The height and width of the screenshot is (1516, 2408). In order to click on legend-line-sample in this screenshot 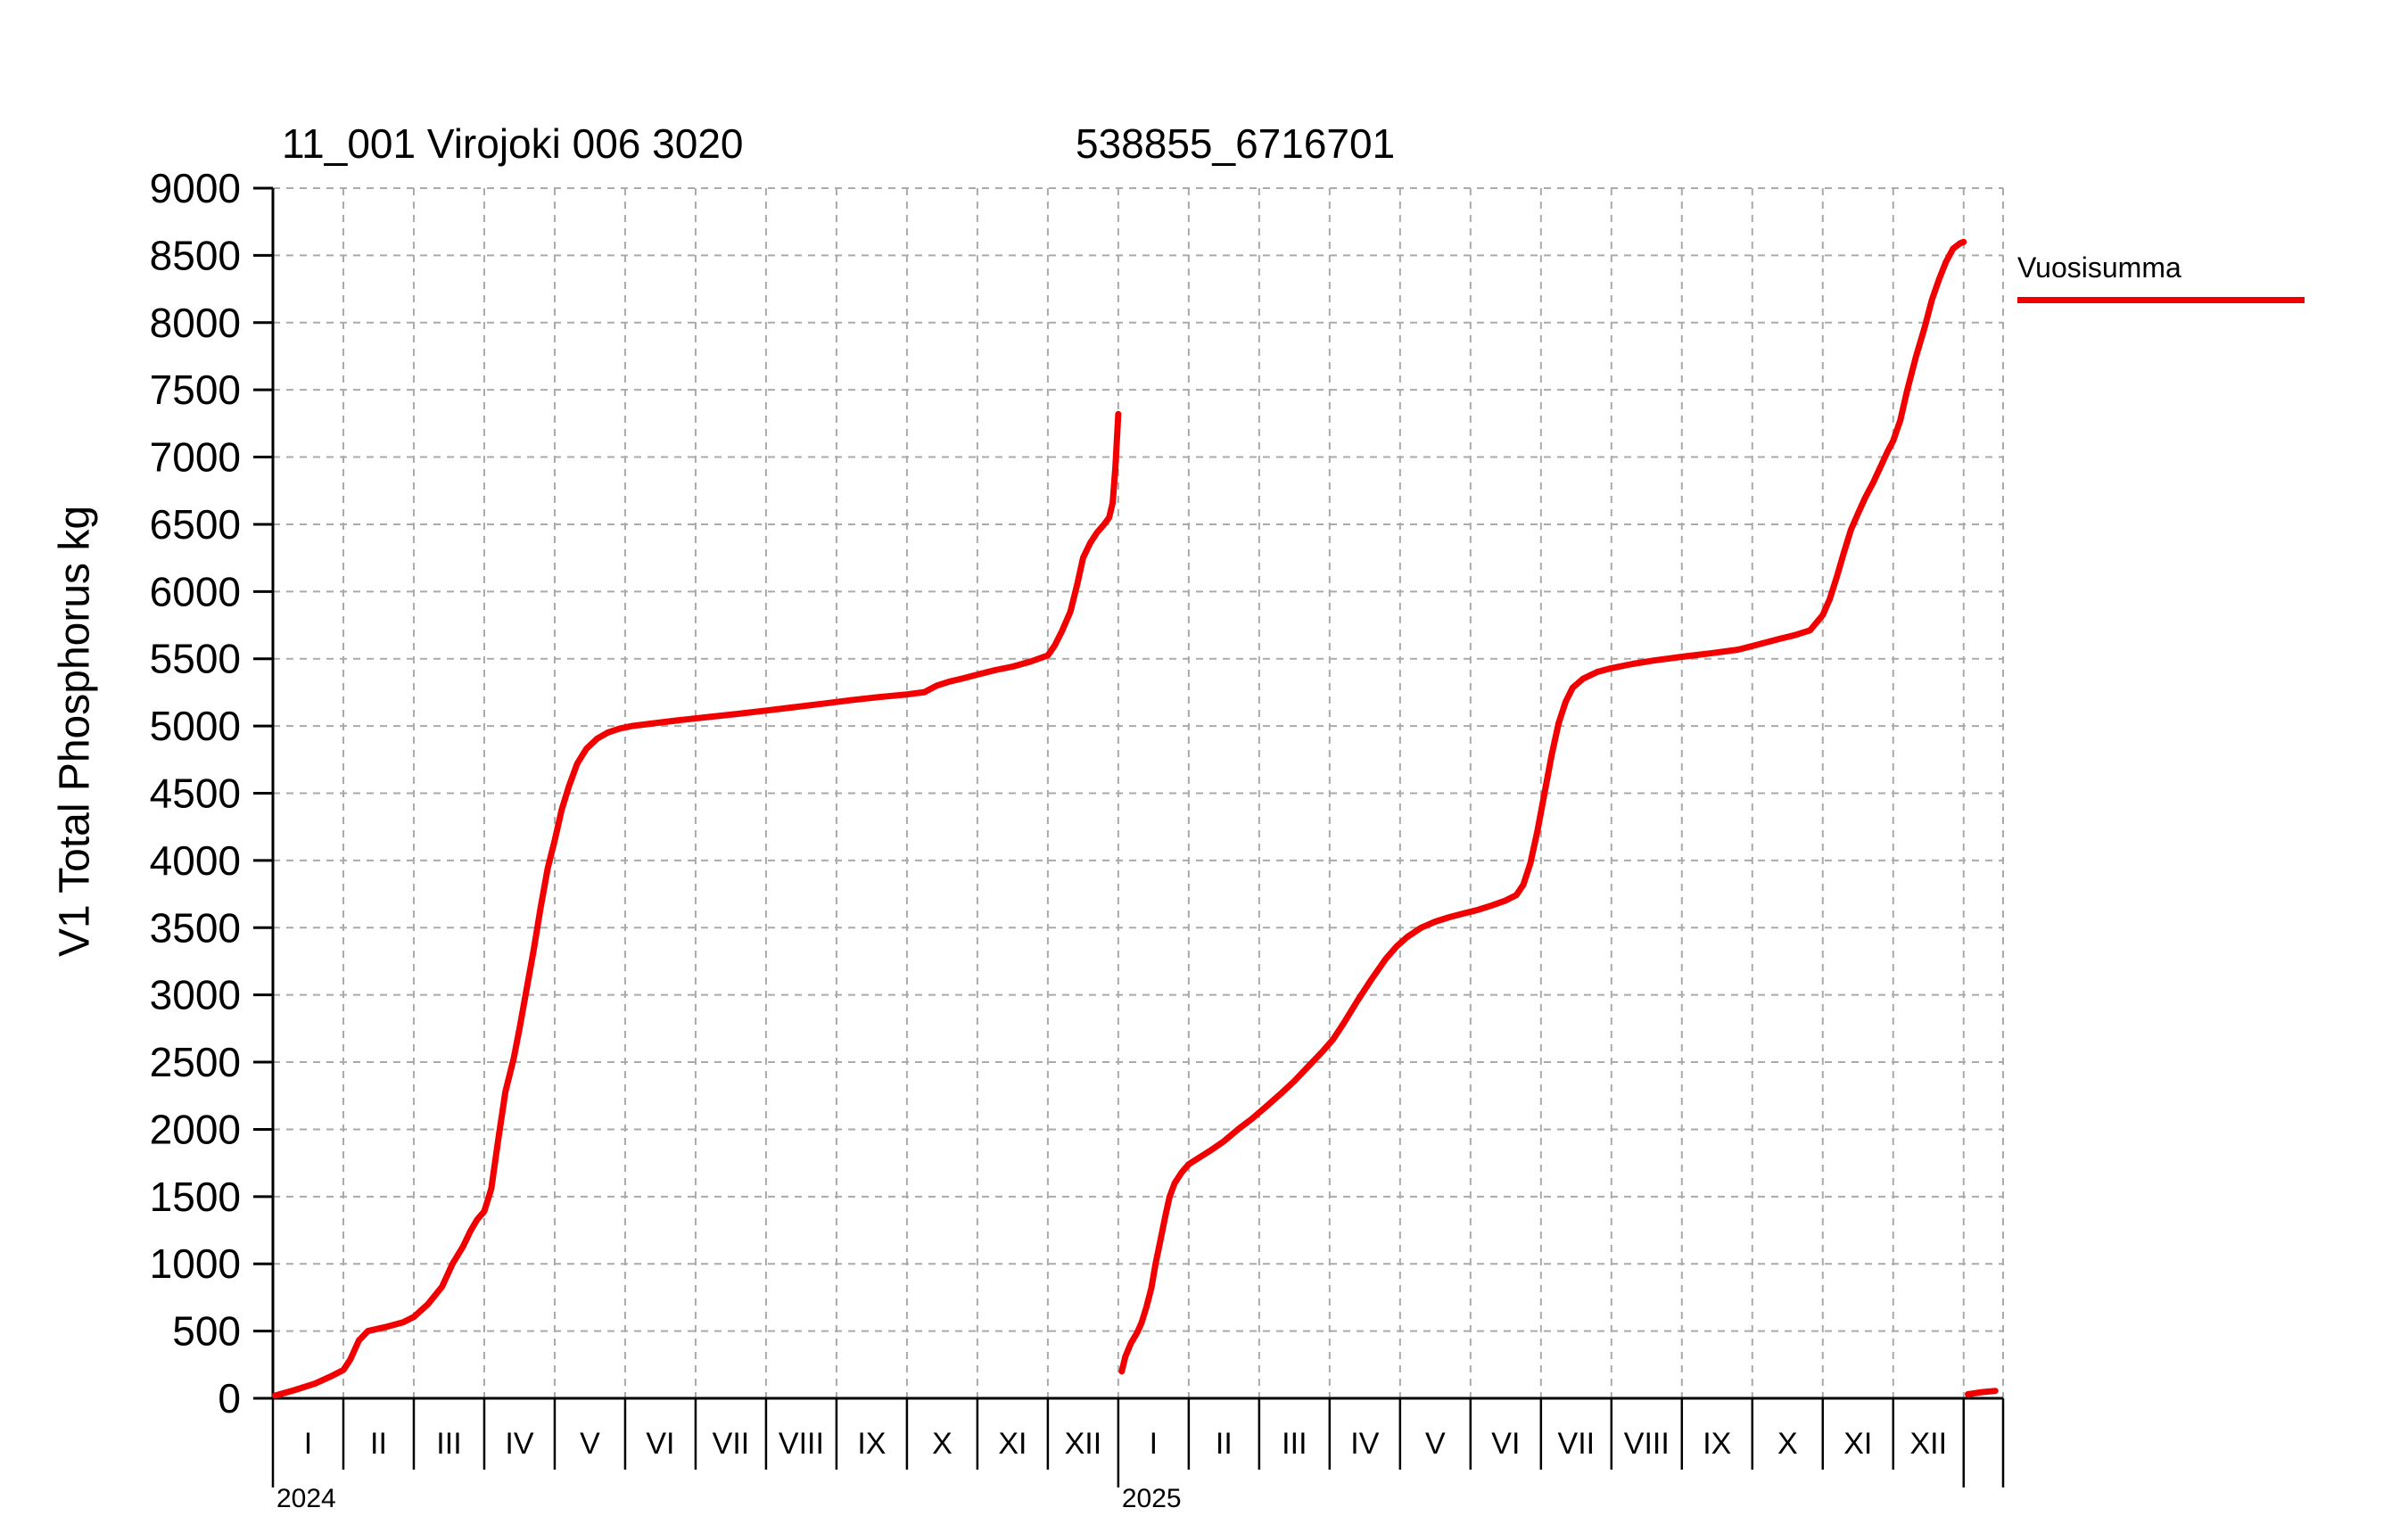, I will do `click(2161, 300)`.